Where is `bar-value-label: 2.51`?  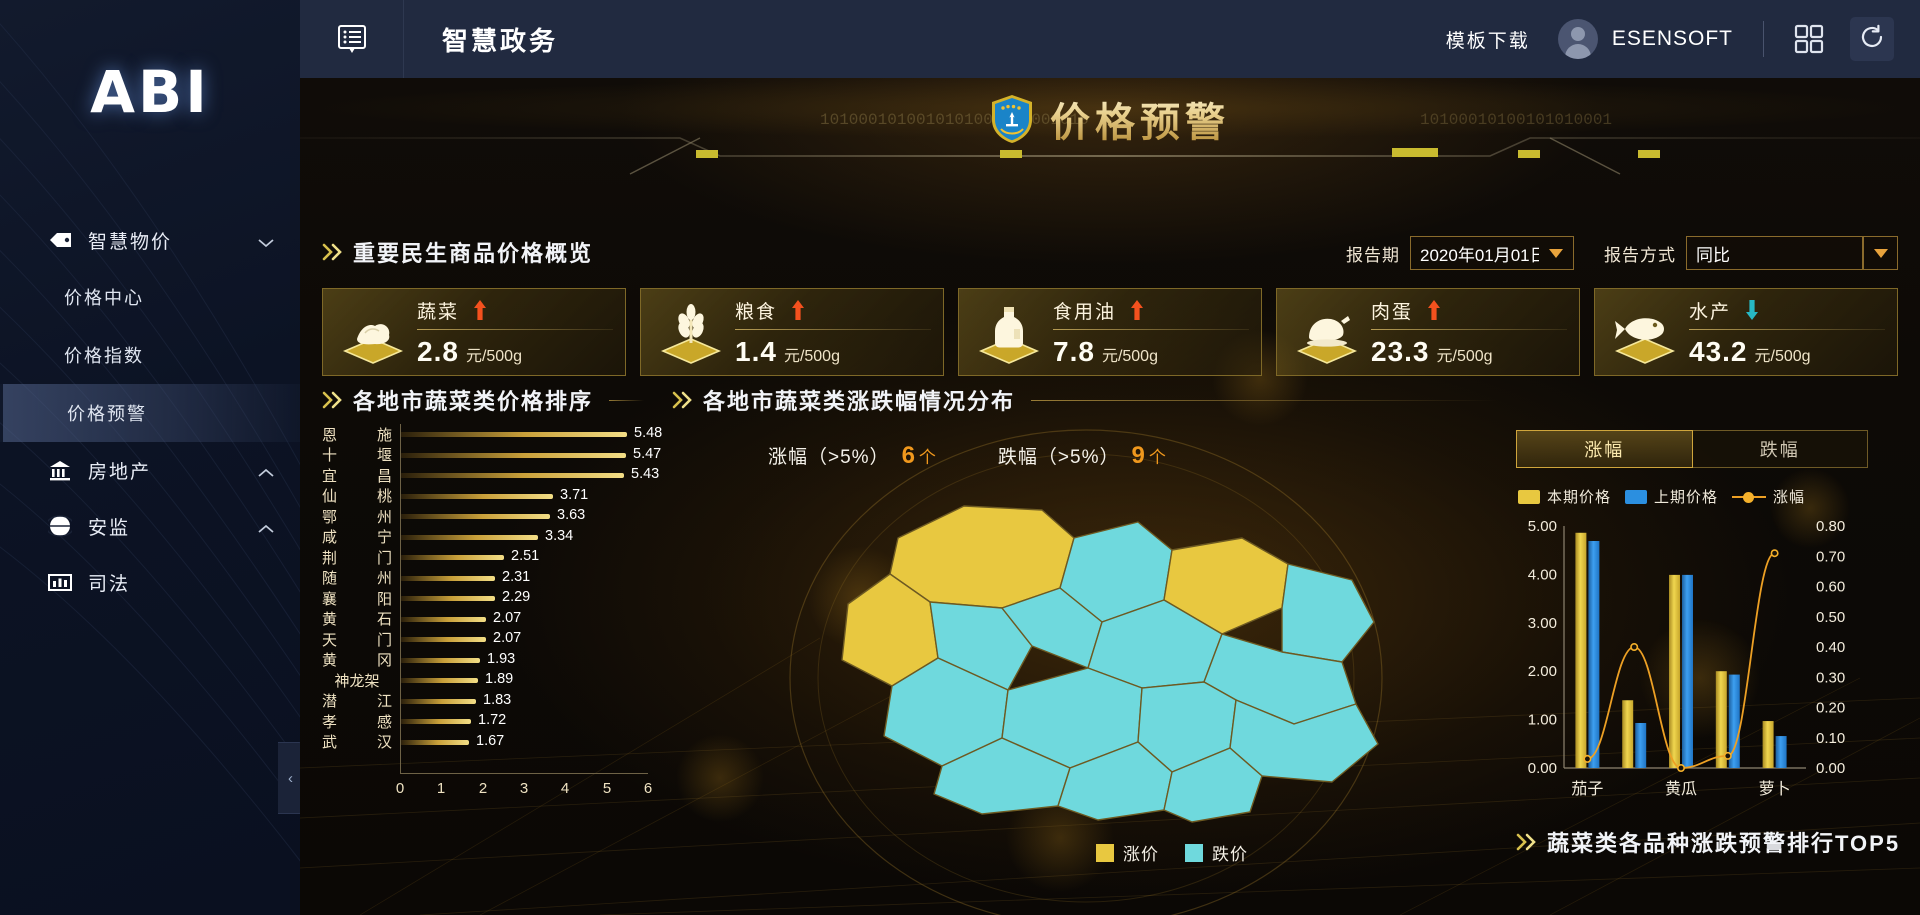
bar-value-label: 2.51 is located at coordinates (525, 556).